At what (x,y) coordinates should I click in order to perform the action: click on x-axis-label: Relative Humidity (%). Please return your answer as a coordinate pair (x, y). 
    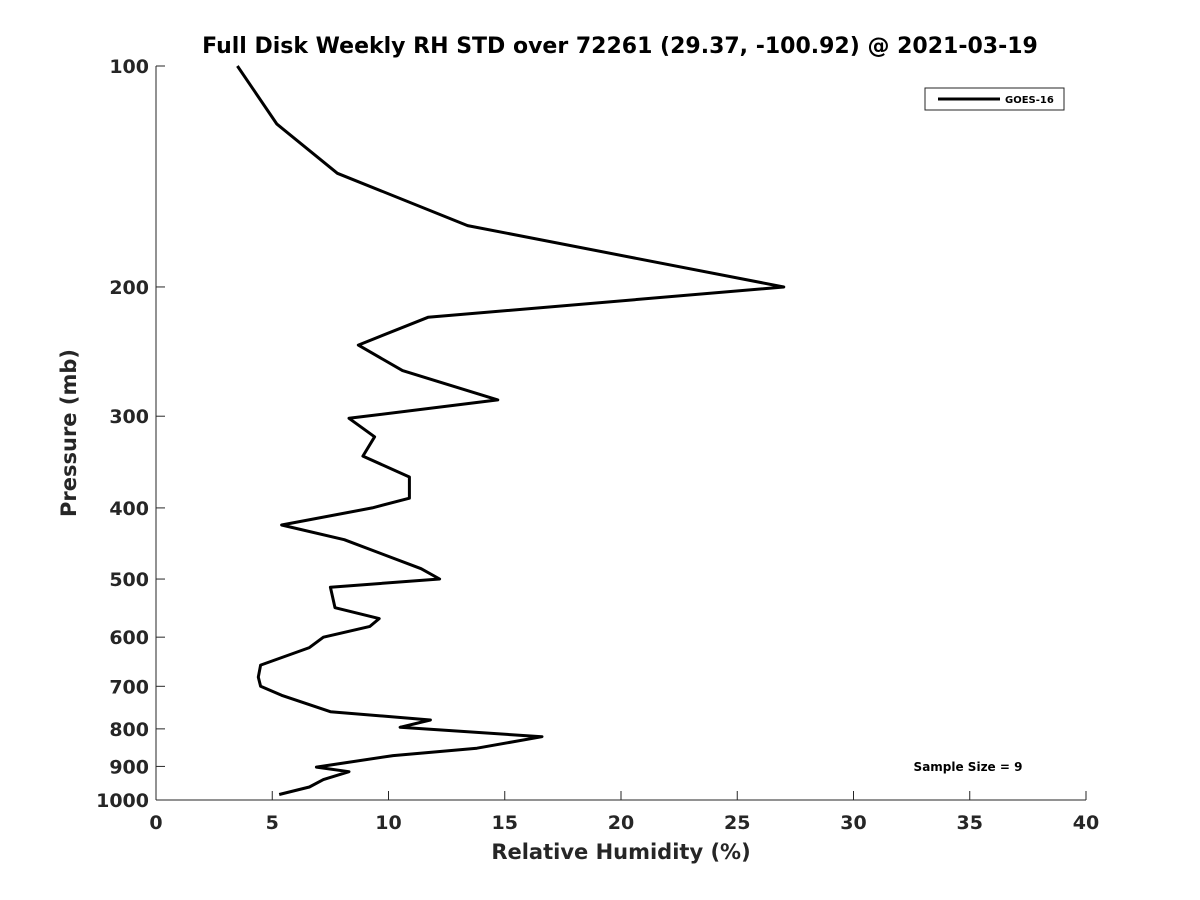
    Looking at the image, I should click on (620, 852).